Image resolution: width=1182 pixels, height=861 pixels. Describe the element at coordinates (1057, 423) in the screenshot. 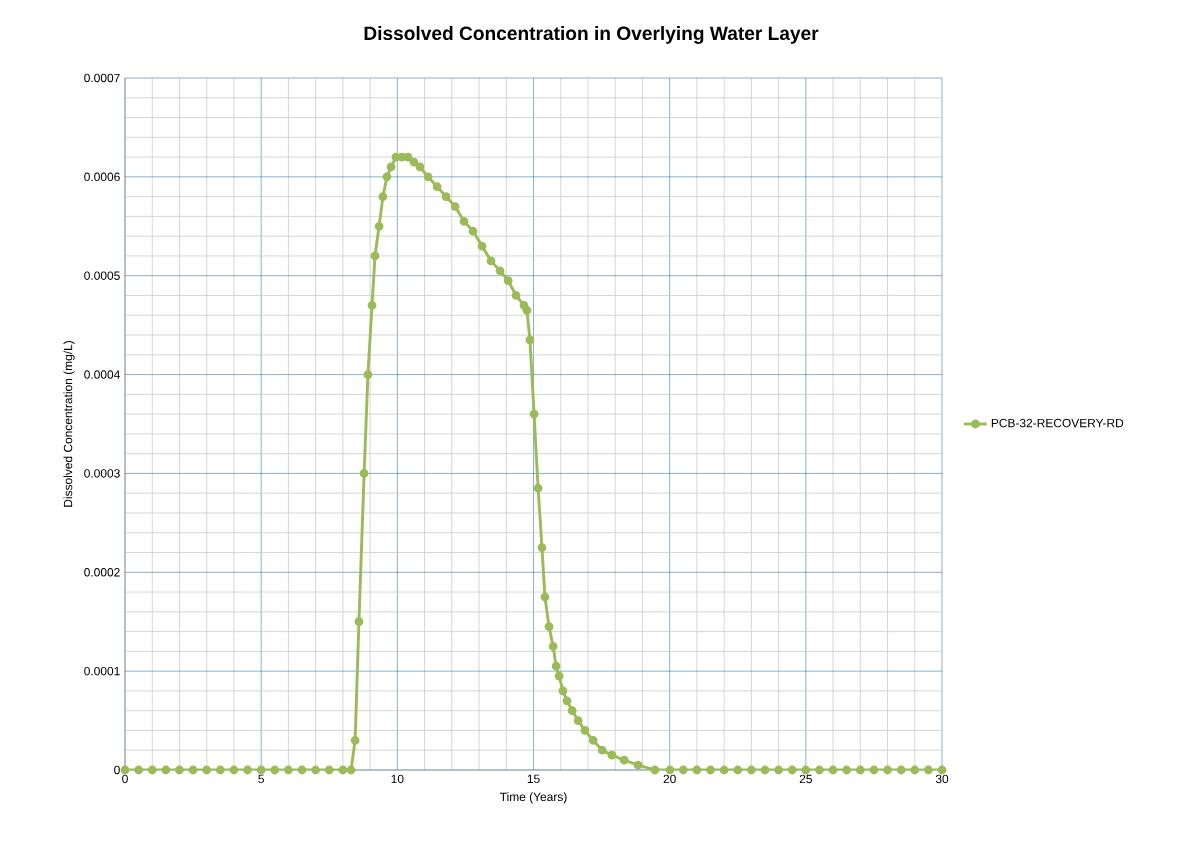

I see `legend-label: PCB-32-RECOVERY-RD` at that location.